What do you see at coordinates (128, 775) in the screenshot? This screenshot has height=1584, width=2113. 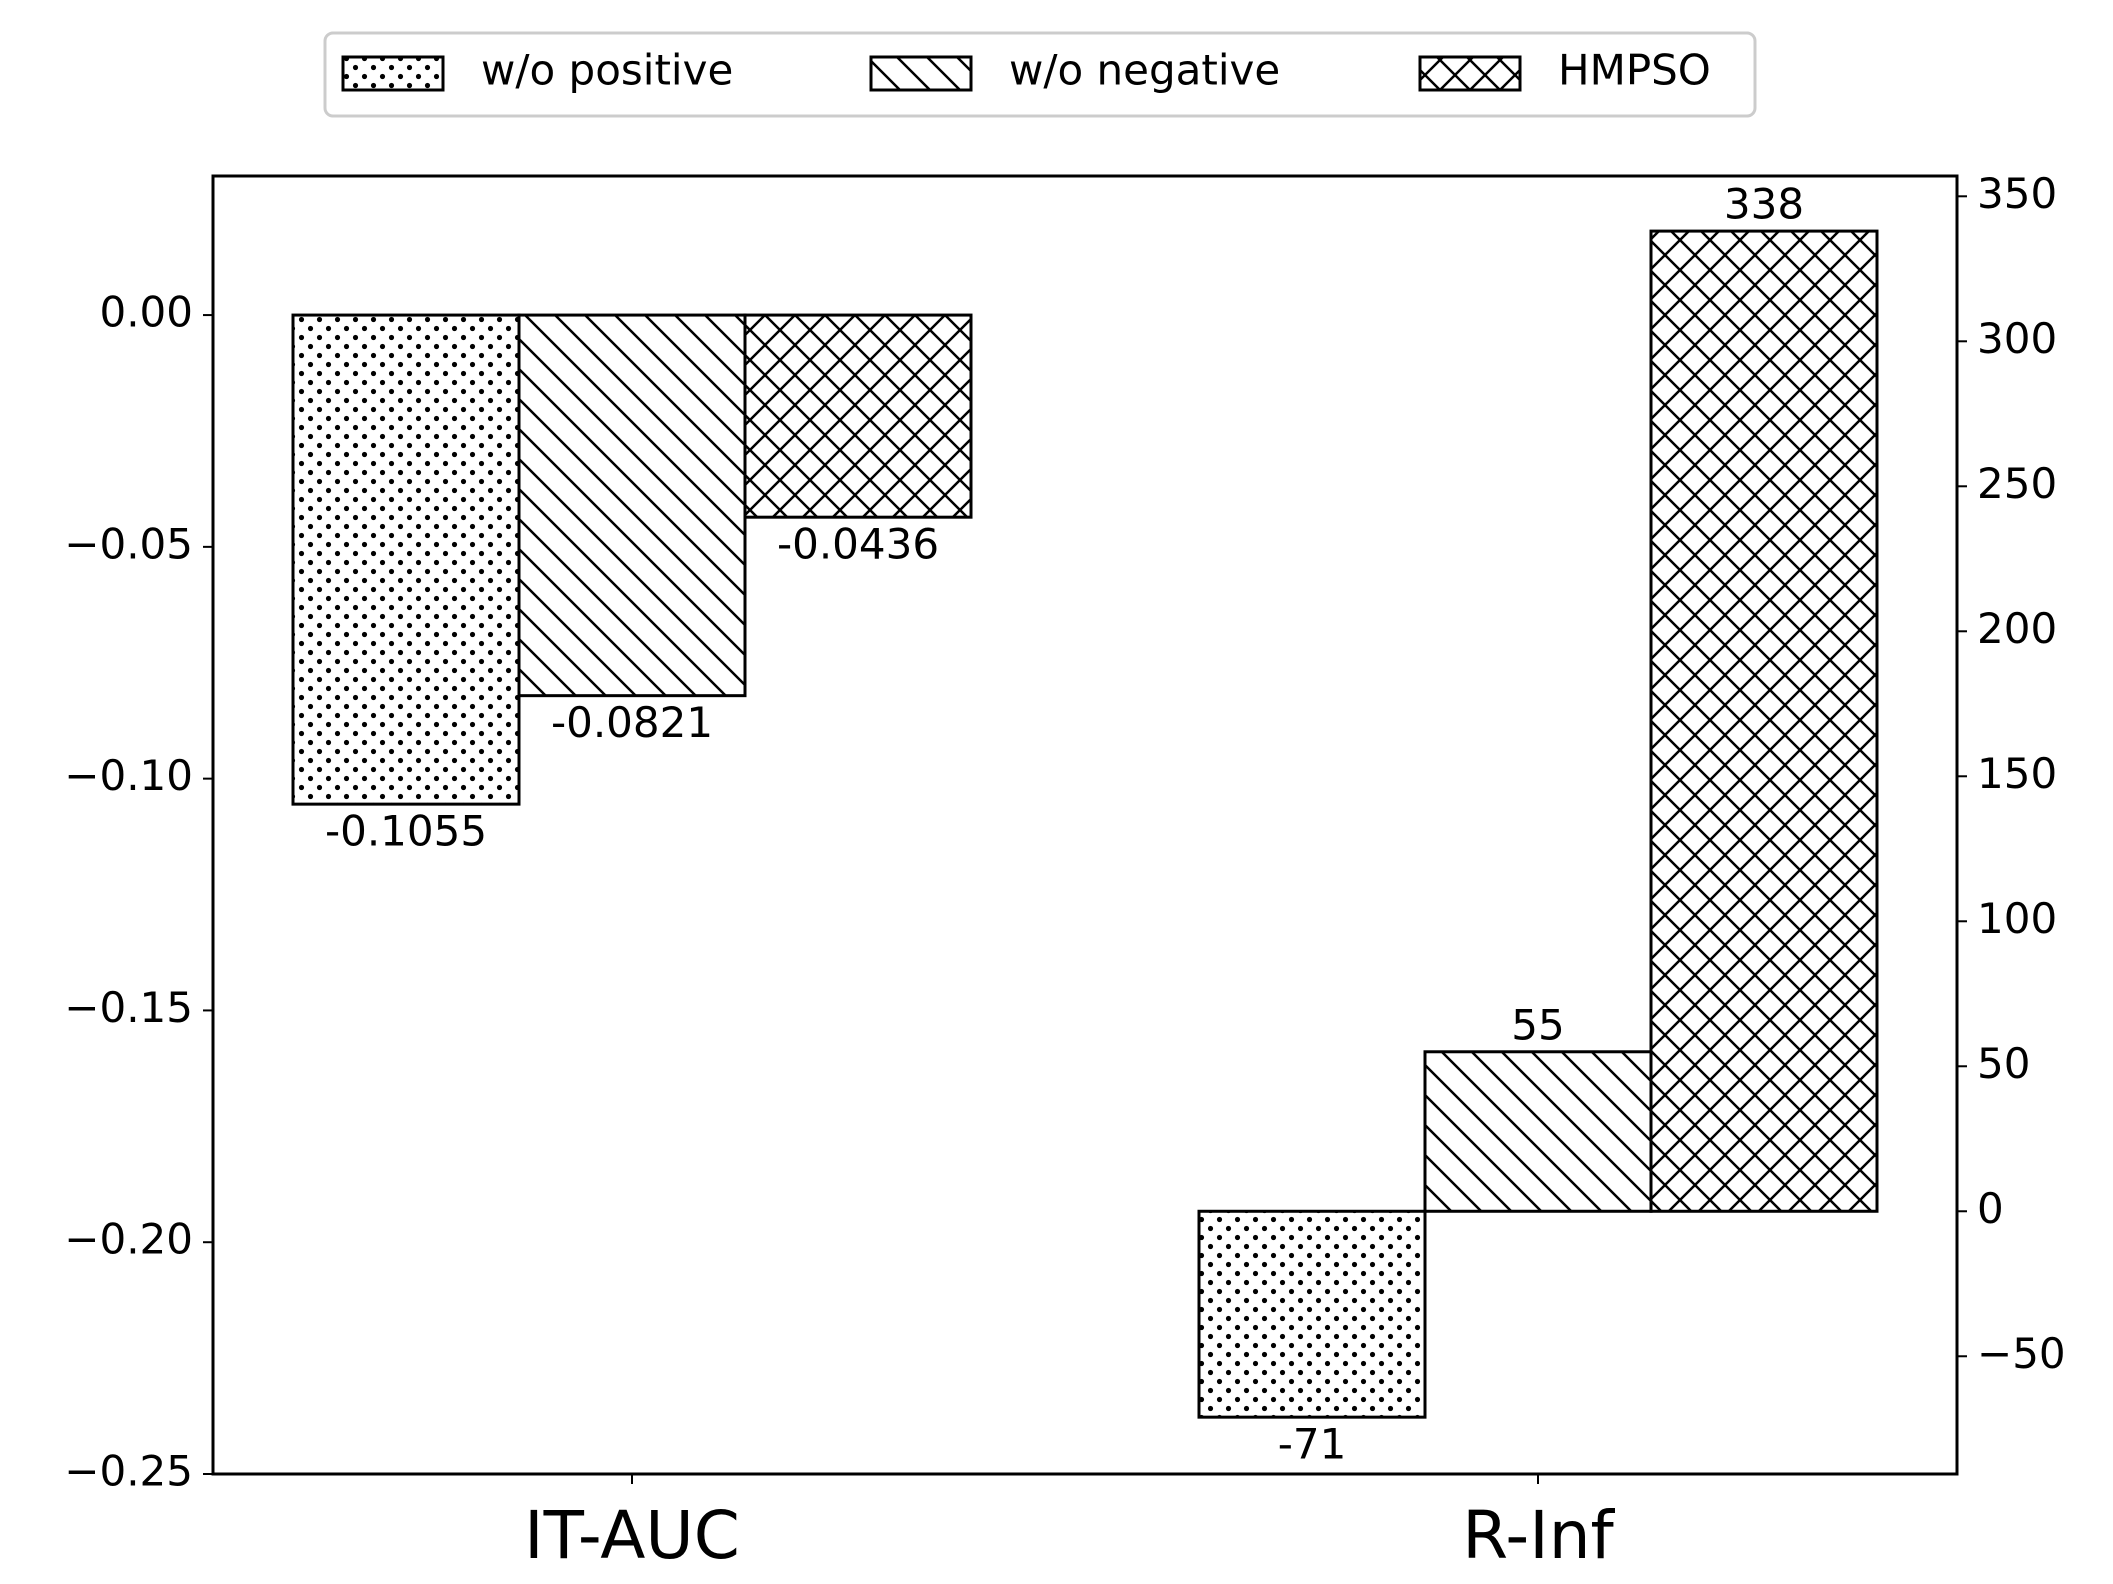 I see `y-tick-label: −0.10` at bounding box center [128, 775].